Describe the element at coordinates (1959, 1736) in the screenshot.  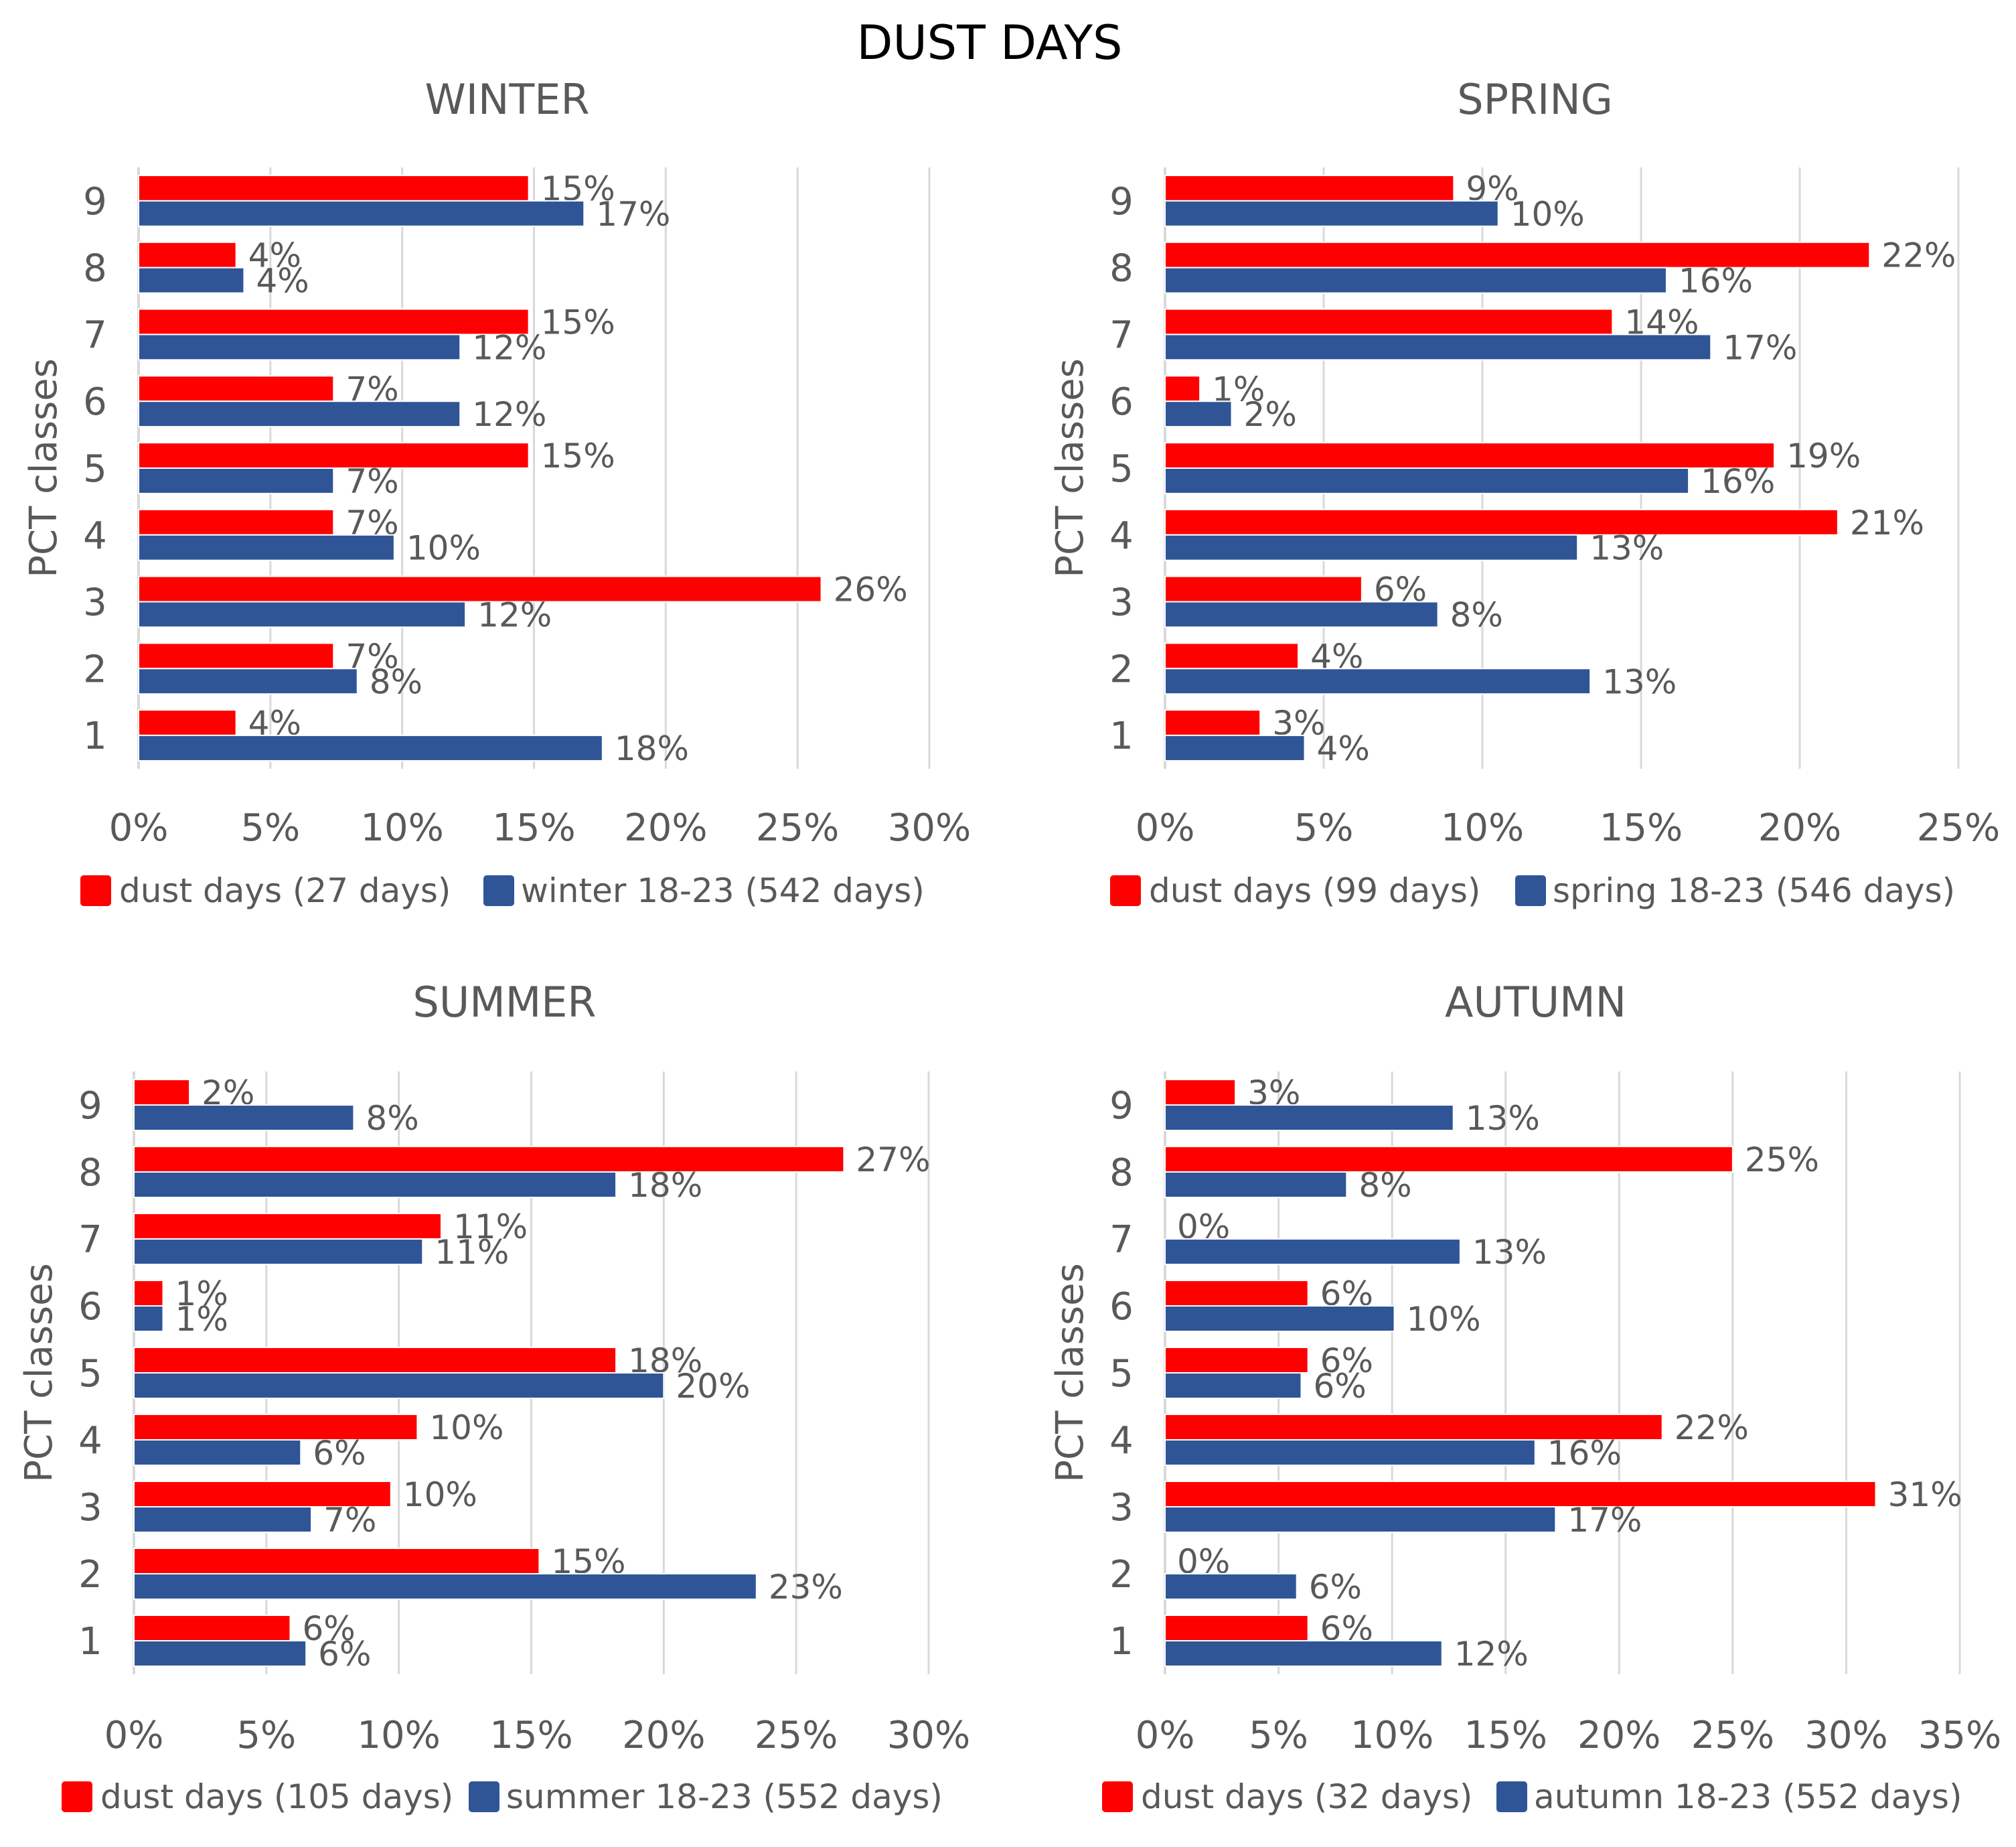
I see `x-tick-label: 35%` at that location.